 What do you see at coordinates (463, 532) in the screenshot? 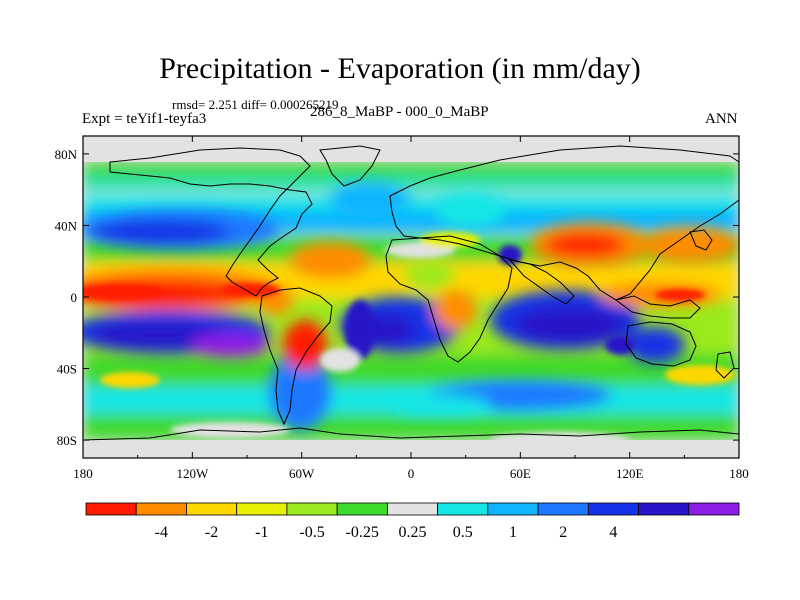
I see `colorbar-label: 0.5` at bounding box center [463, 532].